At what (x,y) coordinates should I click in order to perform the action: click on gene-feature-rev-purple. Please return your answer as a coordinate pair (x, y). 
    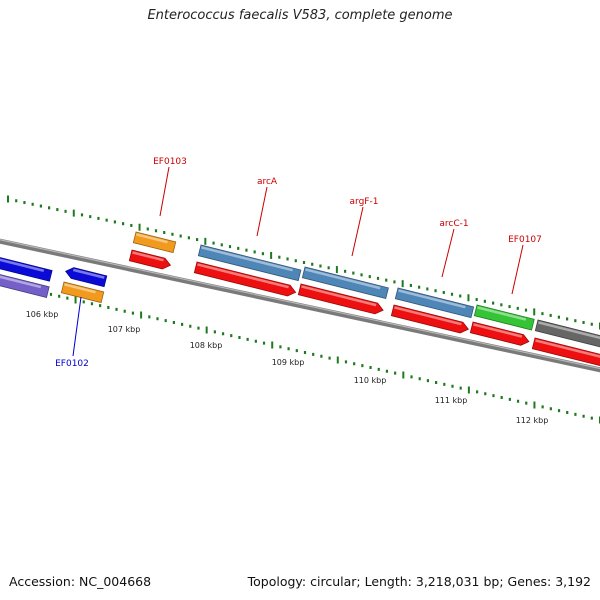
    Looking at the image, I should click on (25, 284).